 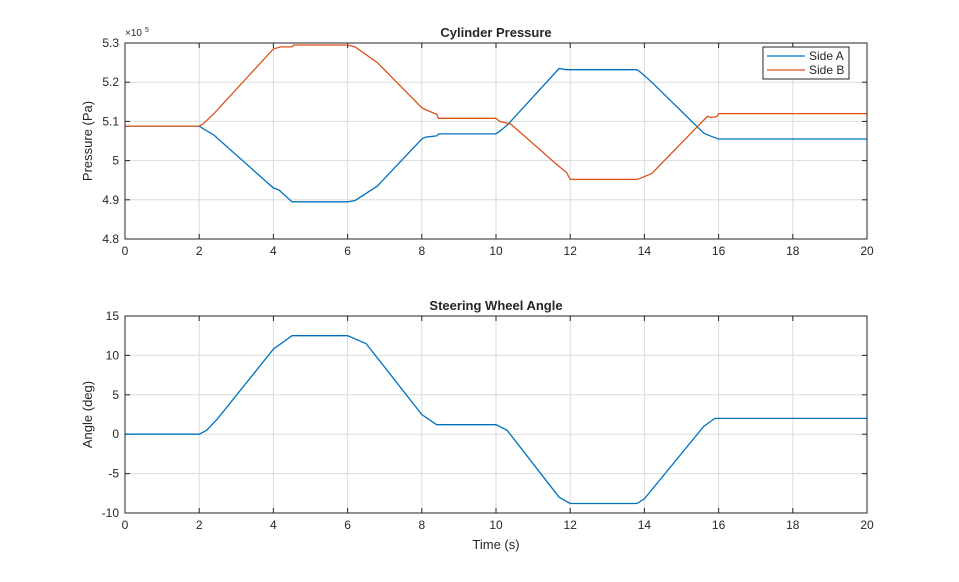 I want to click on y-tick-label: 5.2, so click(x=110, y=82).